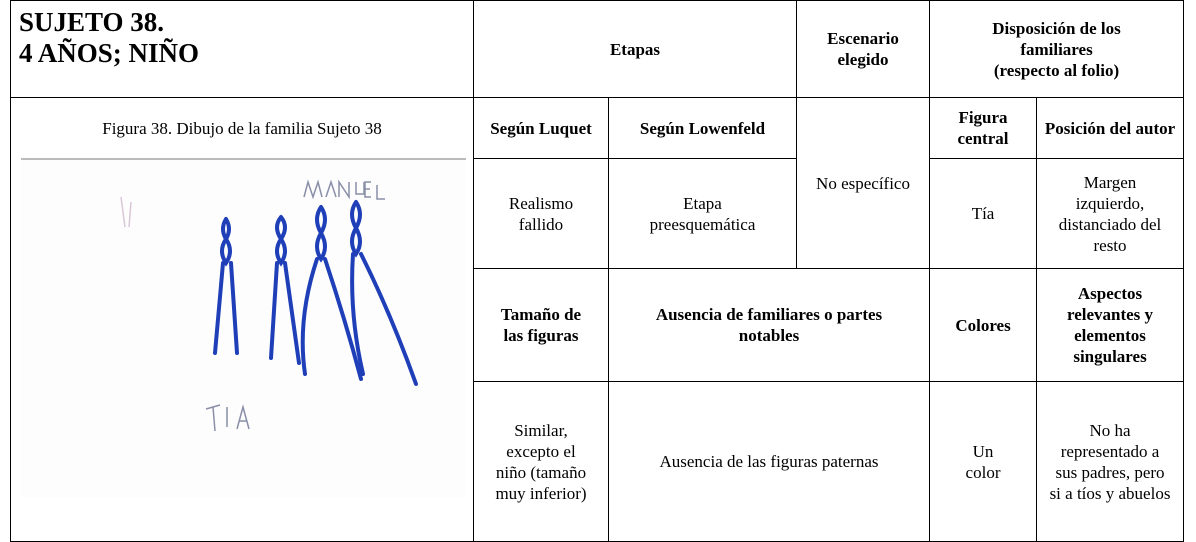 Image resolution: width=1196 pixels, height=542 pixels. What do you see at coordinates (863, 49) in the screenshot?
I see `header-escenario: Escenario elegido` at bounding box center [863, 49].